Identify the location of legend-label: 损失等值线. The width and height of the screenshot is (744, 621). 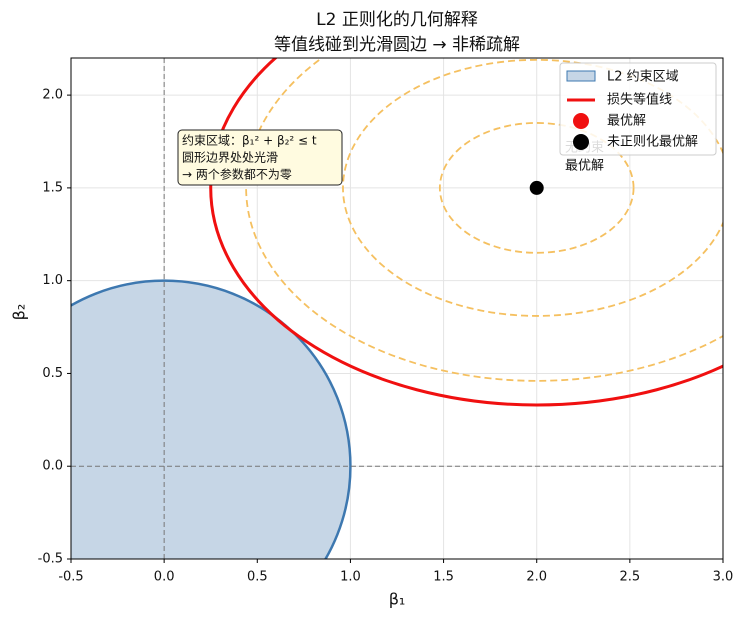
(639, 100).